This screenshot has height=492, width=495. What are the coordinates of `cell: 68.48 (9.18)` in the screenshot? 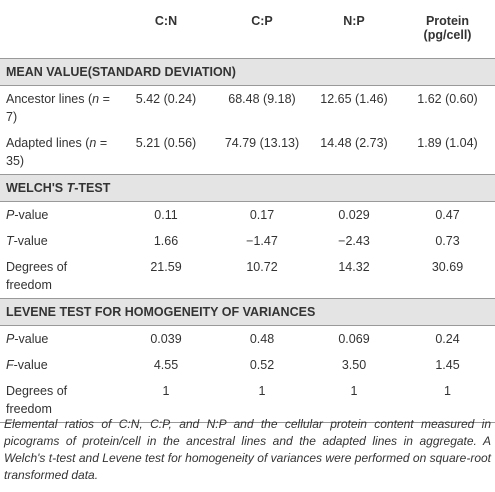 It's located at (262, 99).